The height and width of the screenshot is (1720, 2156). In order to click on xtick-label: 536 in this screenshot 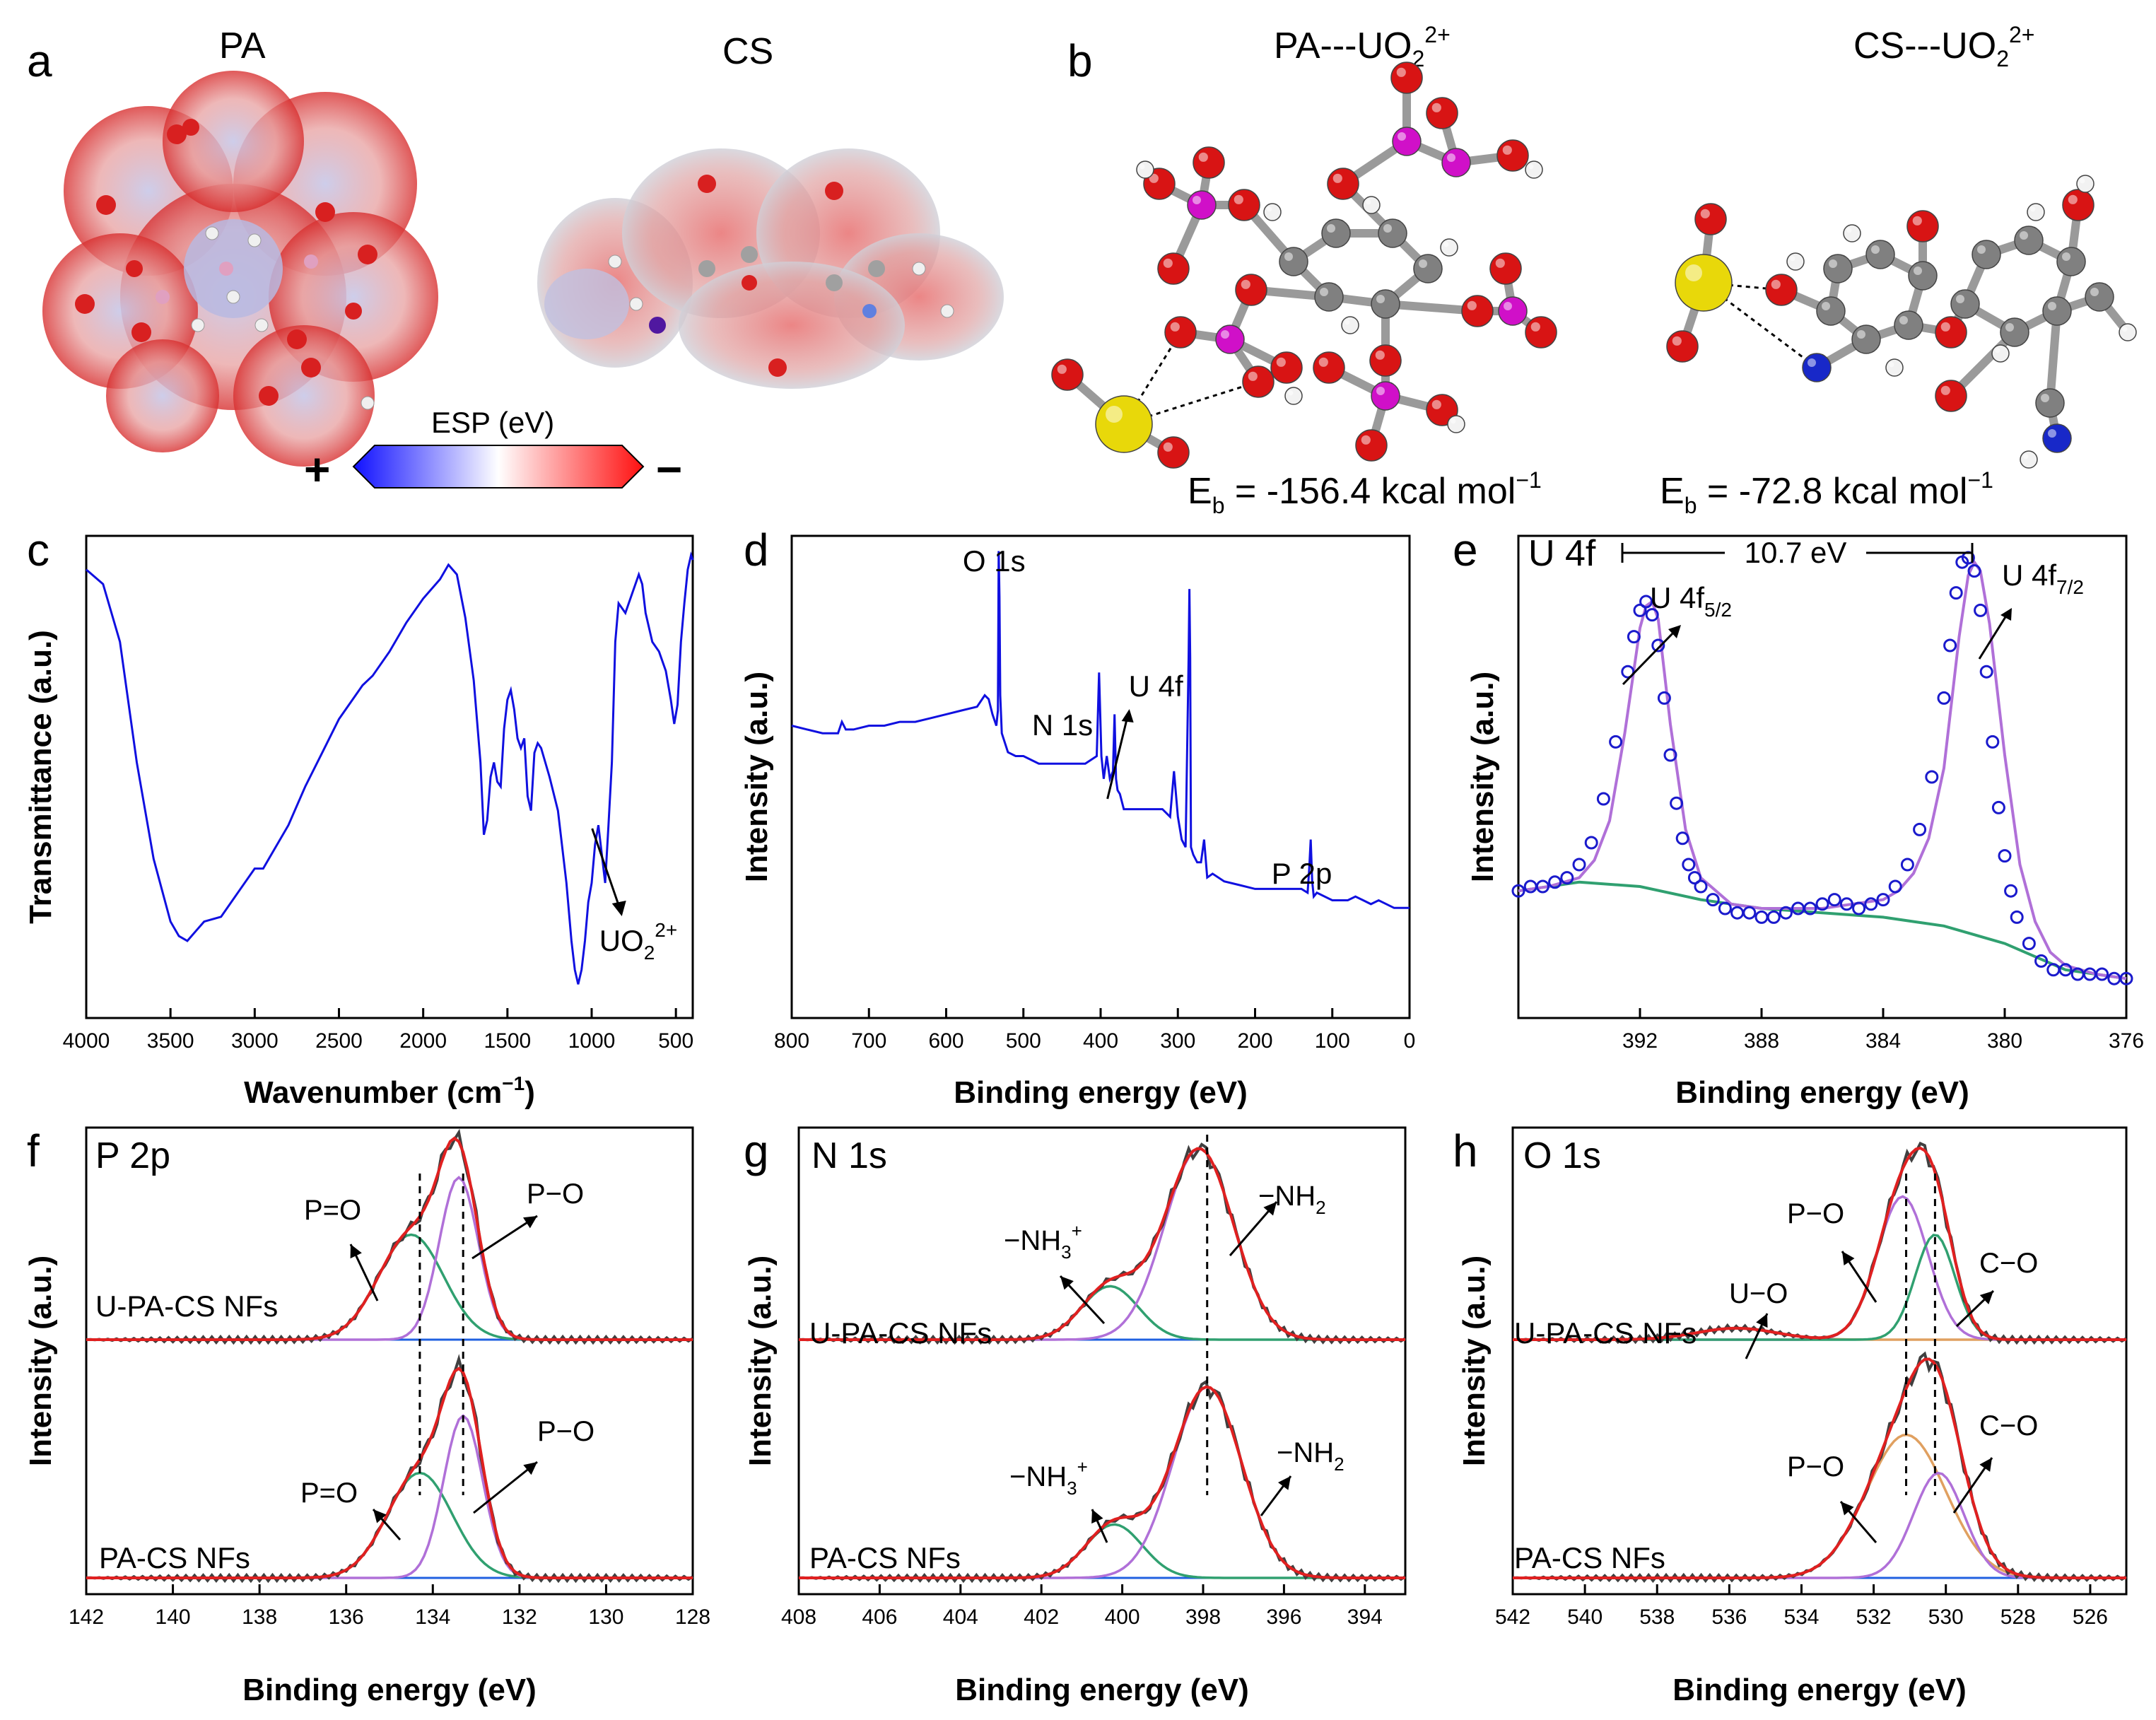, I will do `click(1729, 1617)`.